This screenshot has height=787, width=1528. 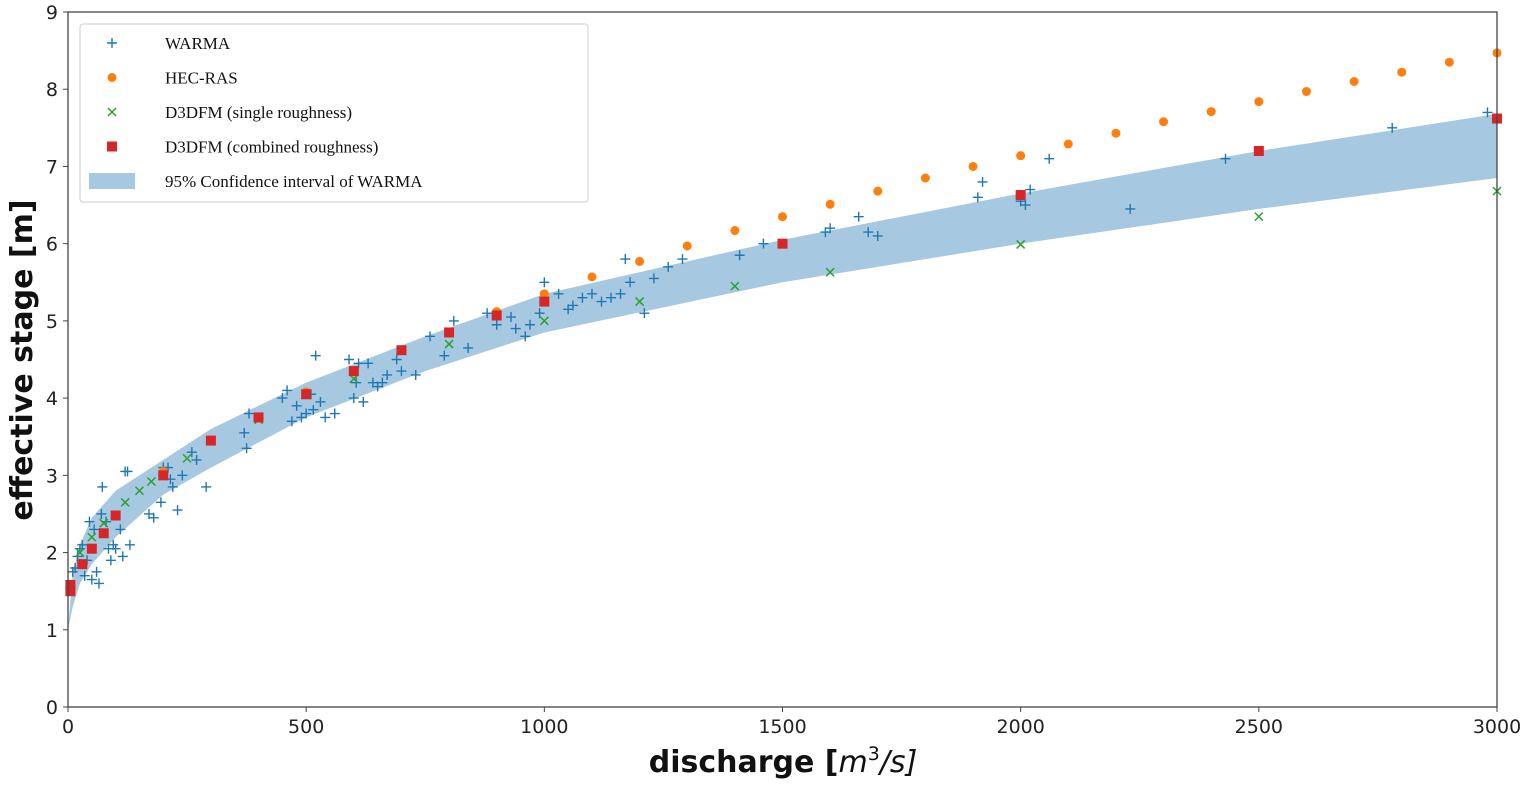 I want to click on legend-swatch-band, so click(x=112, y=181).